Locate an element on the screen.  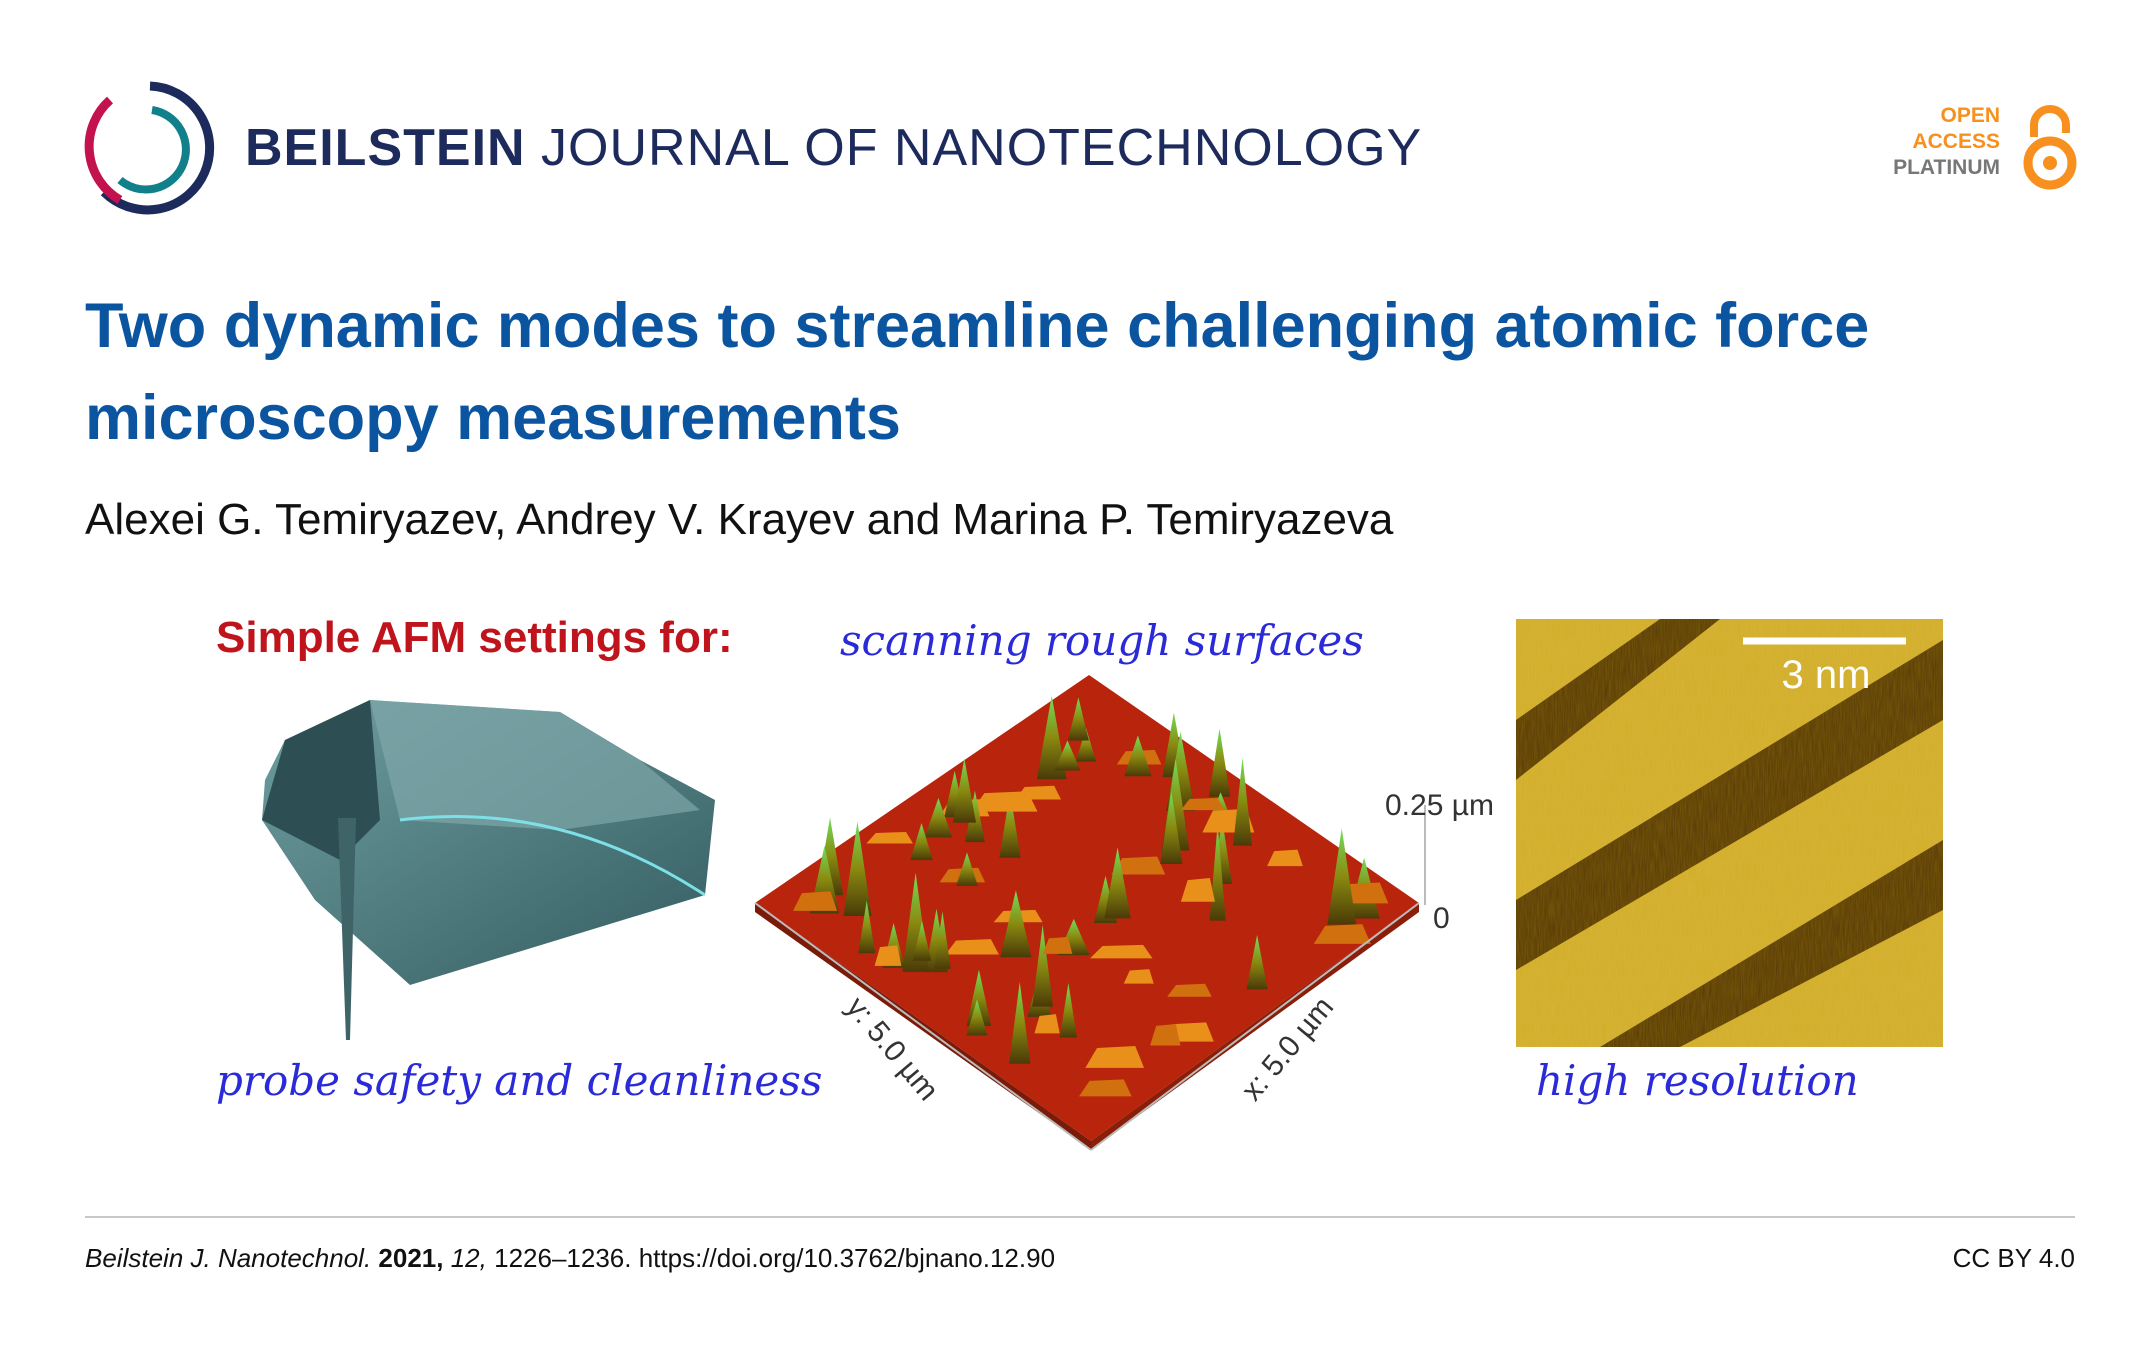
citation-journal: Beilstein J. Nanotechnol. is located at coordinates (228, 1258).